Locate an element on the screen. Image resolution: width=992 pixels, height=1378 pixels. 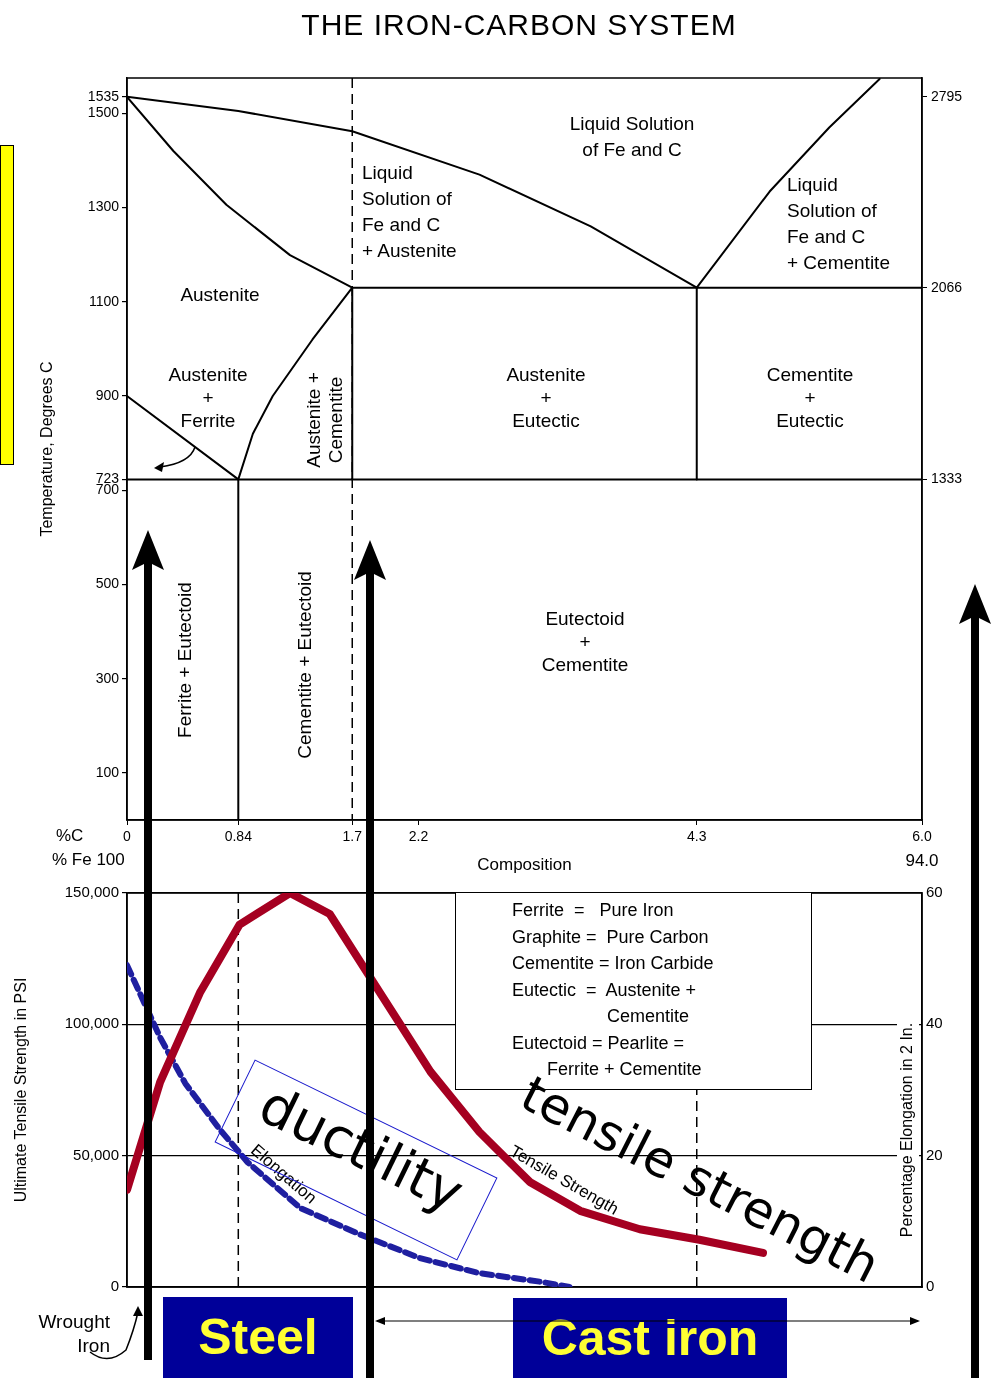
chart-title: THE IRON-CARBON SYSTEM is located at coordinates (519, 25).